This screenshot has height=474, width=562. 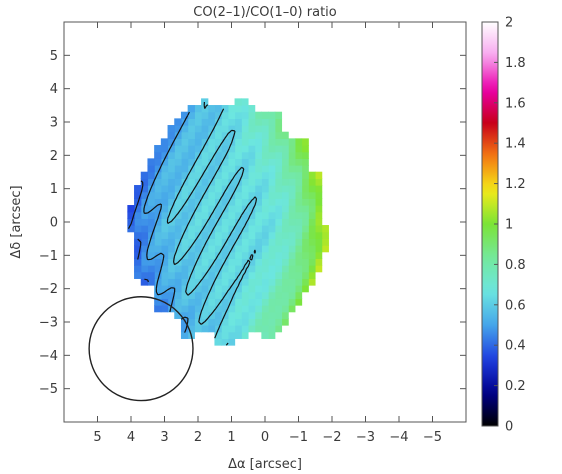 What do you see at coordinates (54, 156) in the screenshot?
I see `y-tick-label: 2` at bounding box center [54, 156].